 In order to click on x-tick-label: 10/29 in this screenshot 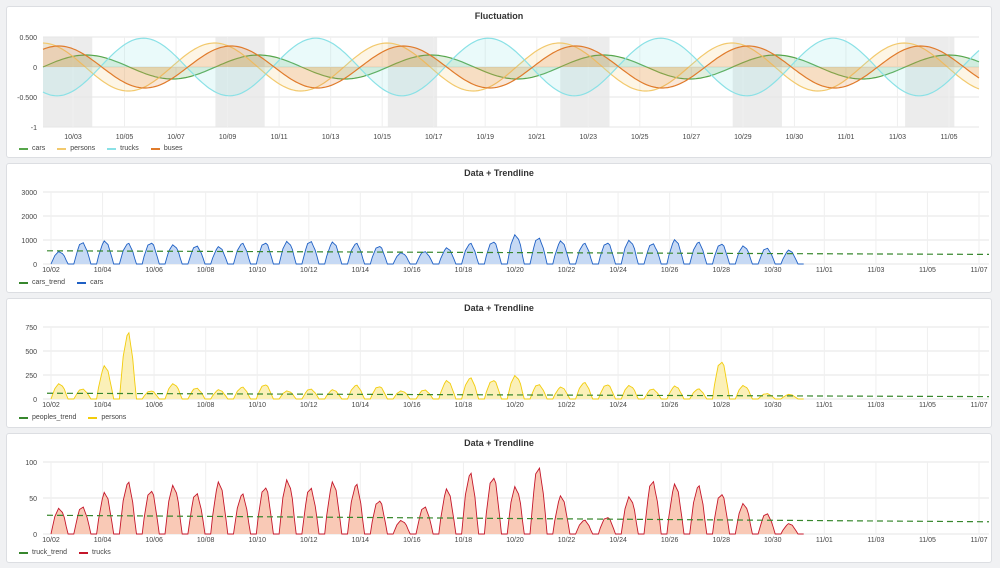, I will do `click(743, 137)`.